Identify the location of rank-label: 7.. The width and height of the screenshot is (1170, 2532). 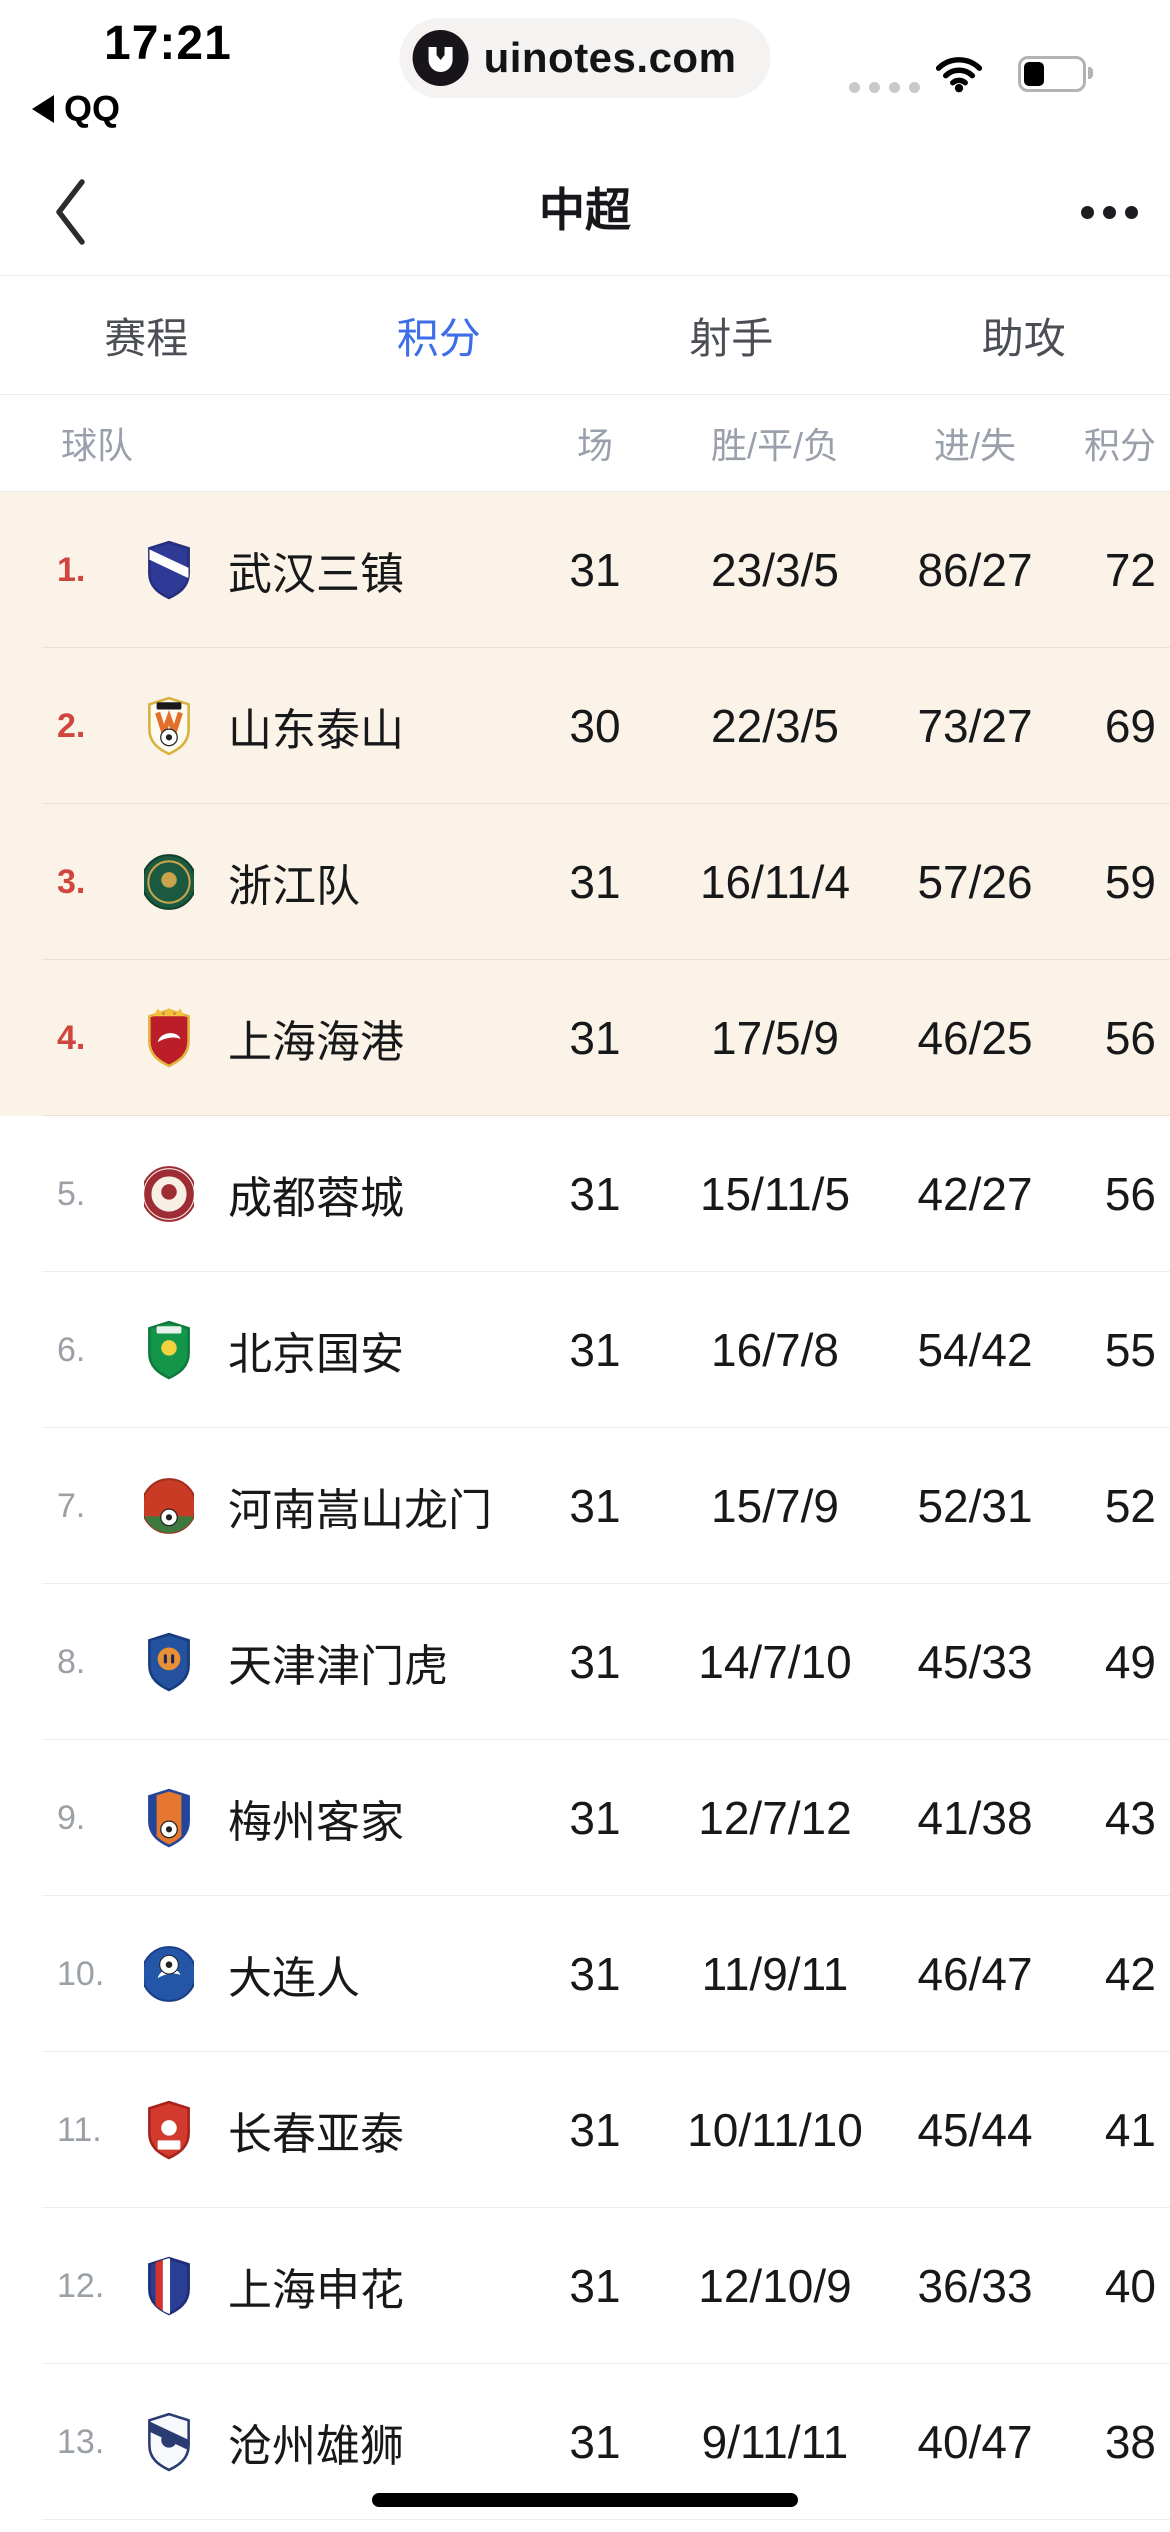
(71, 1505).